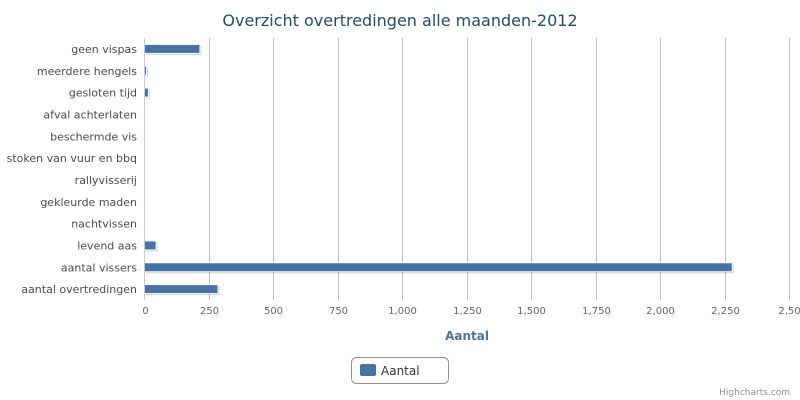  I want to click on category-label: rallyvisserij, so click(106, 180).